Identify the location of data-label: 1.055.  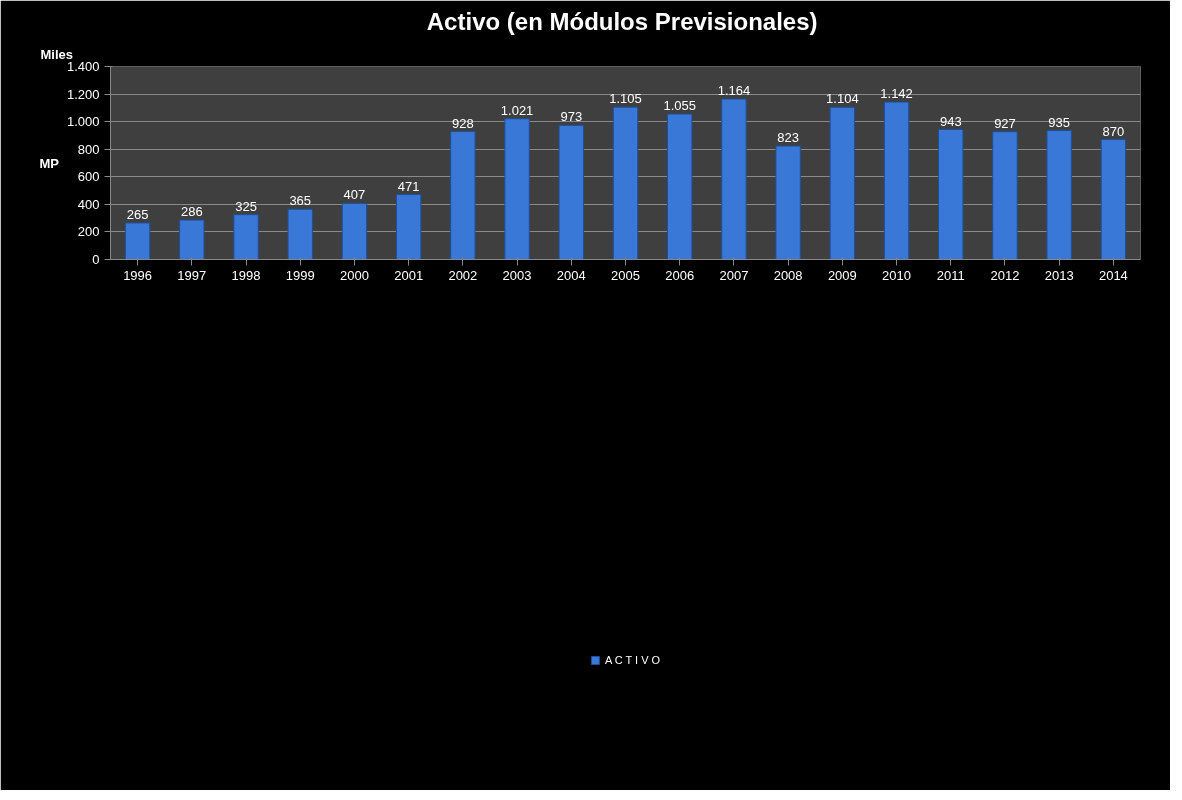
(679, 106).